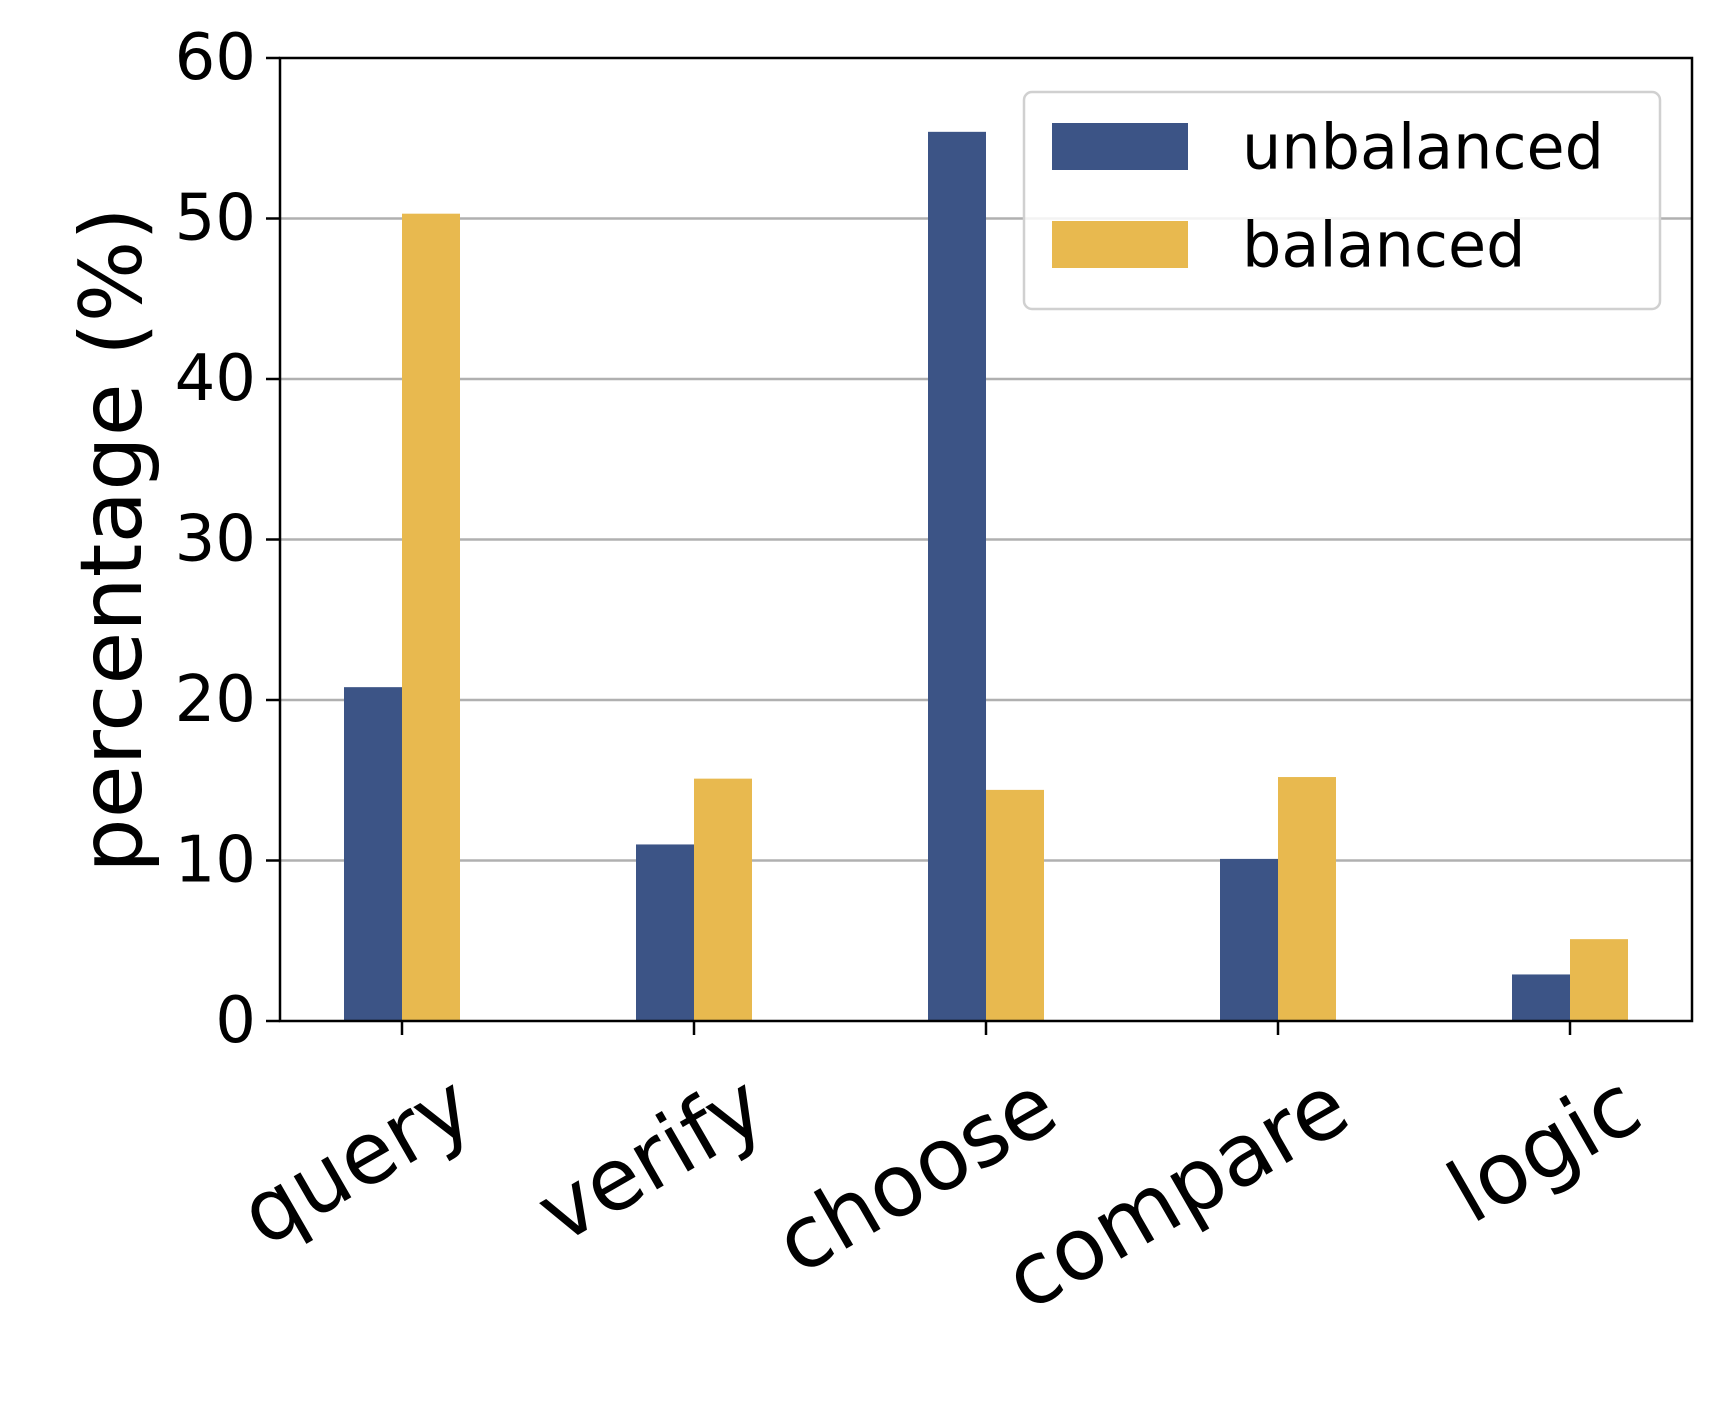 Image resolution: width=1718 pixels, height=1402 pixels. I want to click on bar-unbalanced-verify, so click(665, 932).